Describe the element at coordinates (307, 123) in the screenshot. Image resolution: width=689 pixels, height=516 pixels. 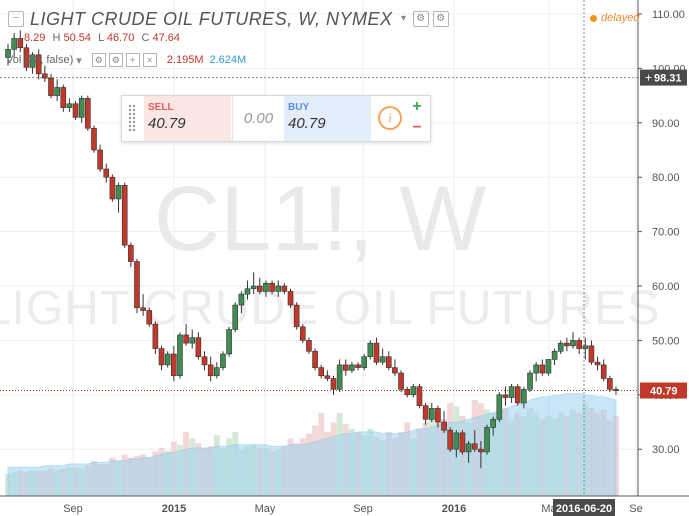
I see `buy-price: 40.79` at that location.